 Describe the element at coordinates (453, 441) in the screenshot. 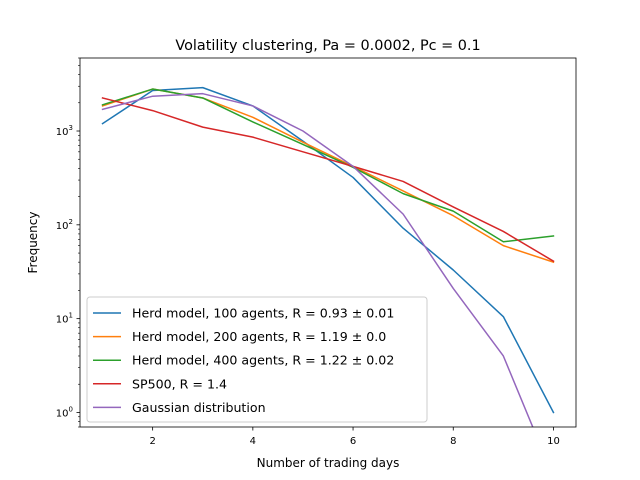

I see `x-tick-label: 8` at that location.